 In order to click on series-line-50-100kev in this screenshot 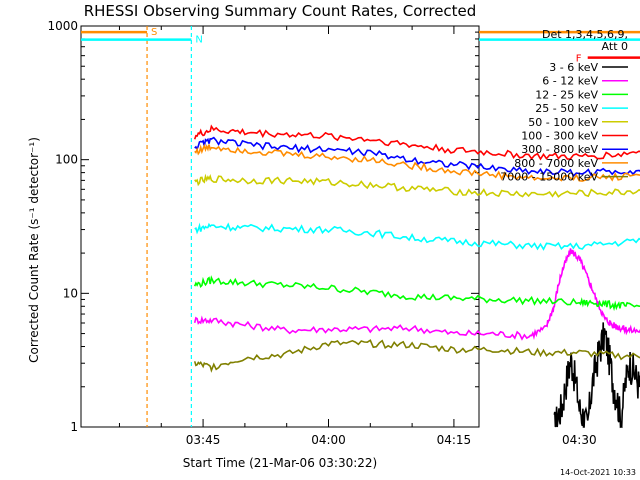, I will do `click(417, 185)`.